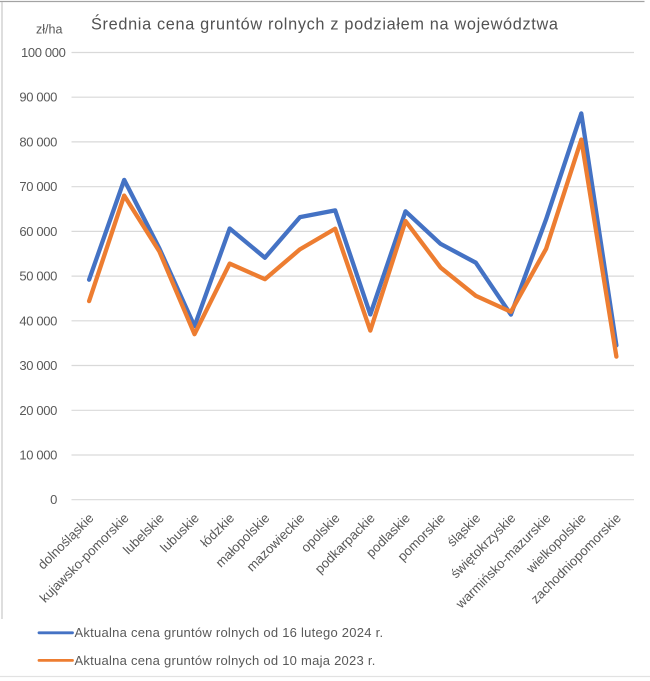 Image resolution: width=650 pixels, height=681 pixels. What do you see at coordinates (49, 30) in the screenshot?
I see `svg-text: zł/ha` at bounding box center [49, 30].